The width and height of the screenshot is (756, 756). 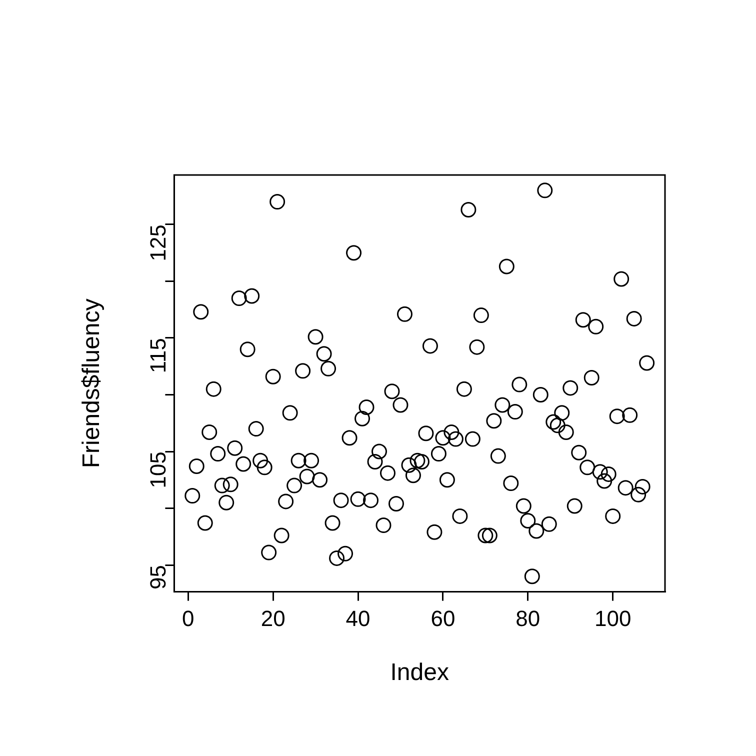 What do you see at coordinates (92, 383) in the screenshot?
I see `y-axis-title: Friends$fluency` at bounding box center [92, 383].